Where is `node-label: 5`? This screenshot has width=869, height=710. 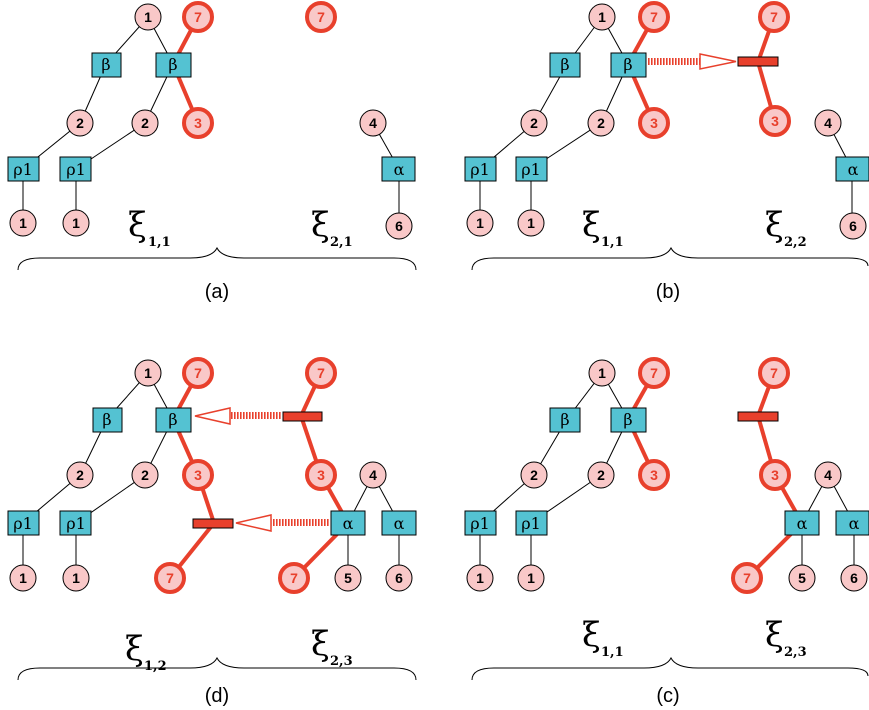 node-label: 5 is located at coordinates (348, 578).